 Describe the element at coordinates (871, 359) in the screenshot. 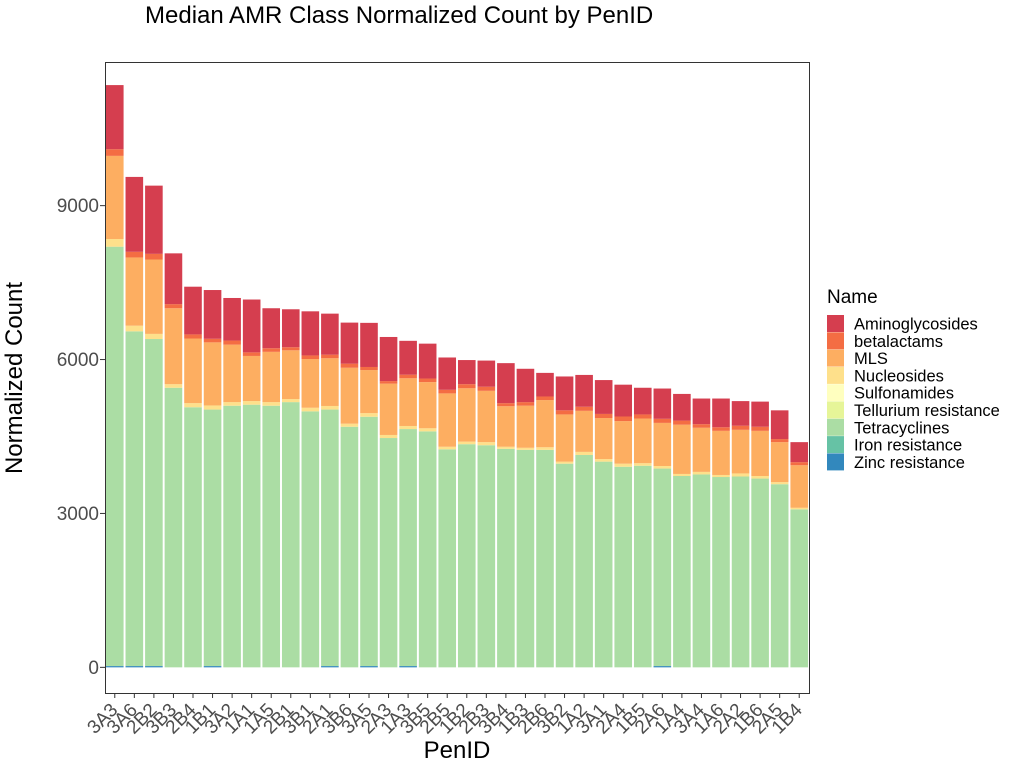

I see `legend-label: MLS` at that location.